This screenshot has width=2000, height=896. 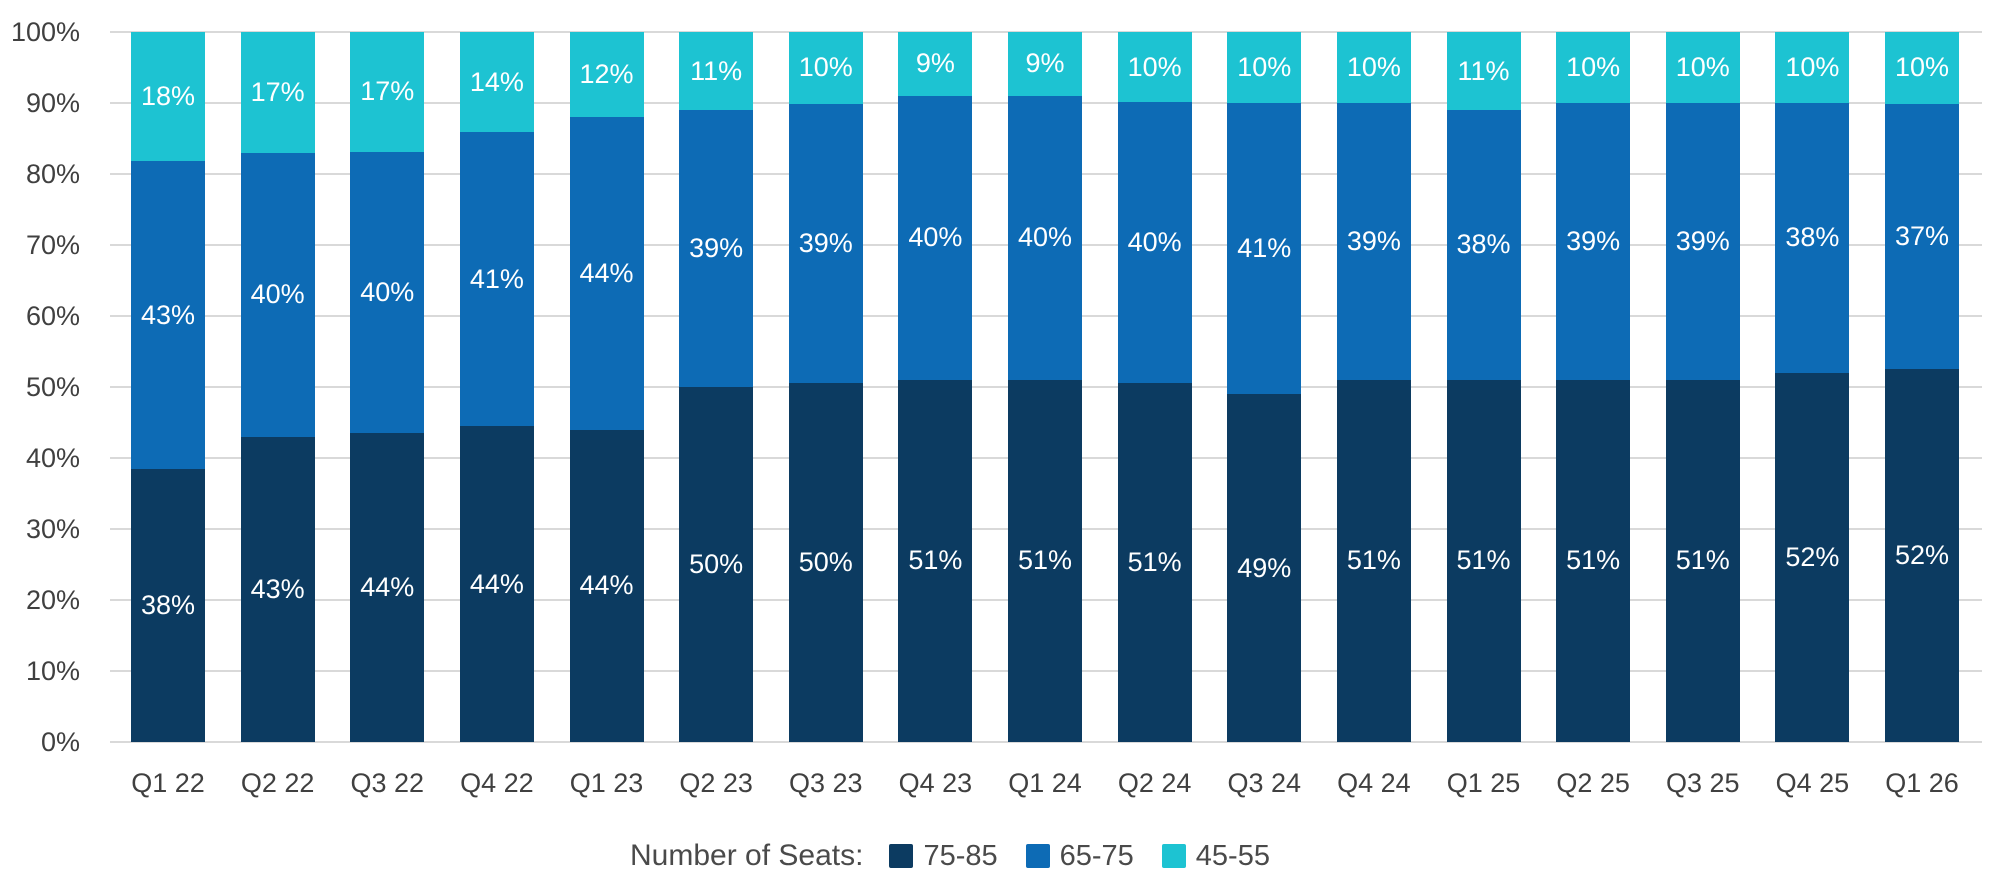 I want to click on bar-segment-65-75: 44%, so click(x=606, y=273).